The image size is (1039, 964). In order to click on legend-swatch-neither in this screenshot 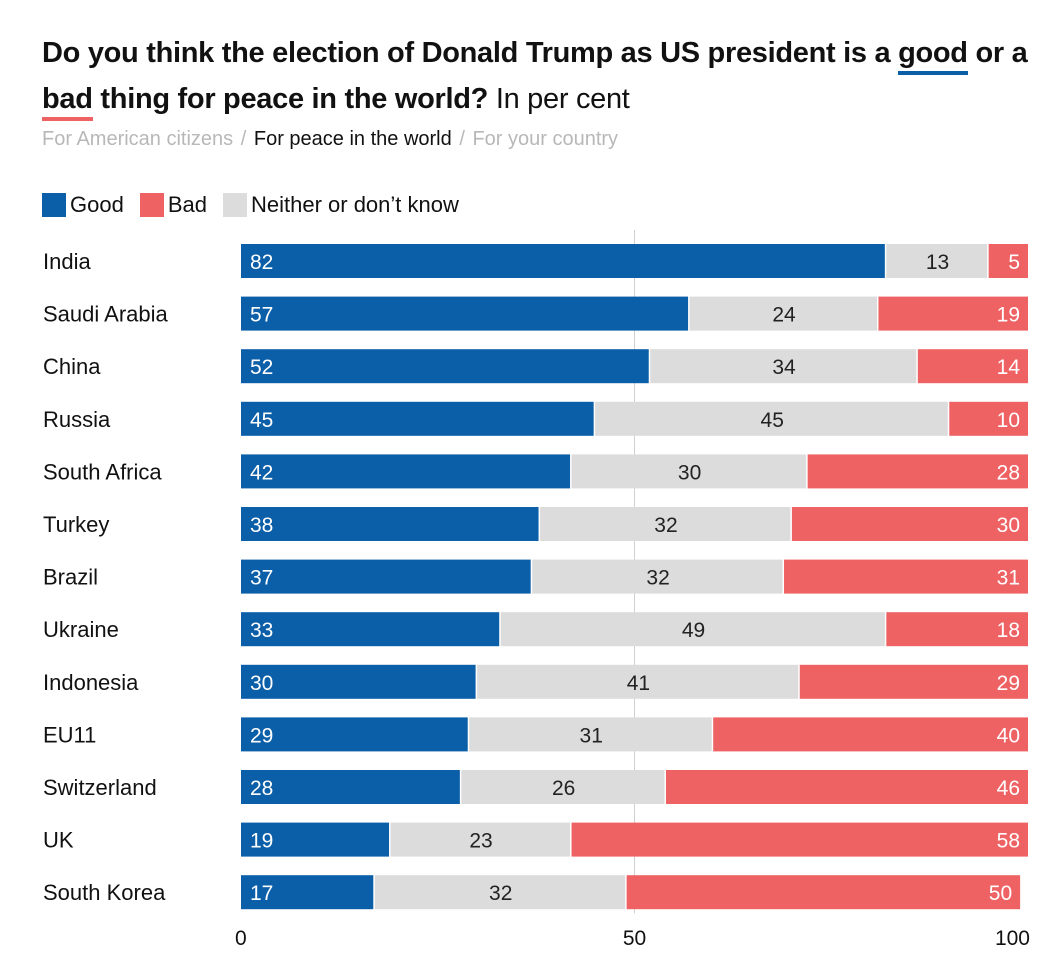, I will do `click(234, 205)`.